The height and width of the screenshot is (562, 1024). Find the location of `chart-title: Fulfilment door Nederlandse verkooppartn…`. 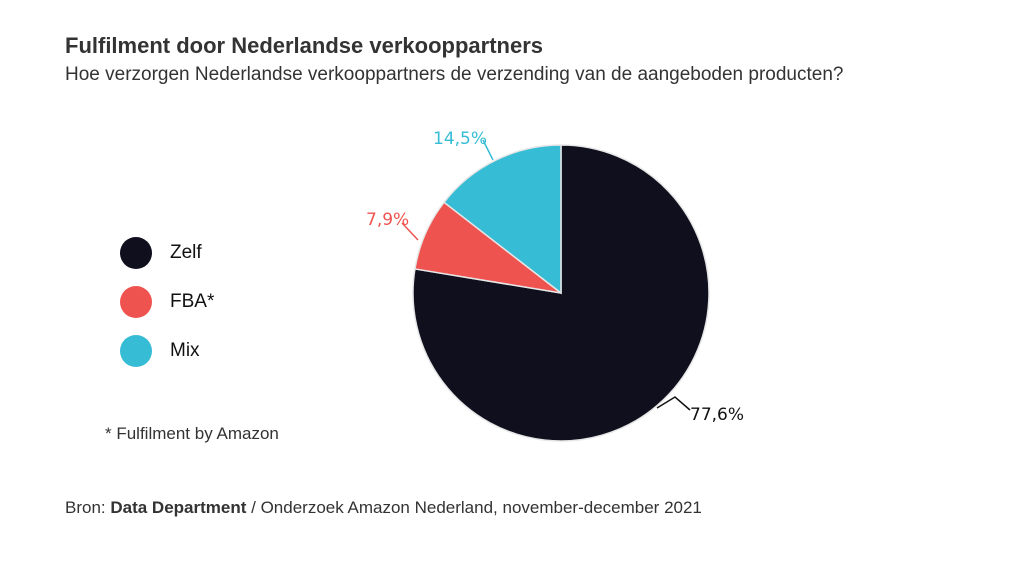

chart-title: Fulfilment door Nederlandse verkooppartn… is located at coordinates (304, 45).